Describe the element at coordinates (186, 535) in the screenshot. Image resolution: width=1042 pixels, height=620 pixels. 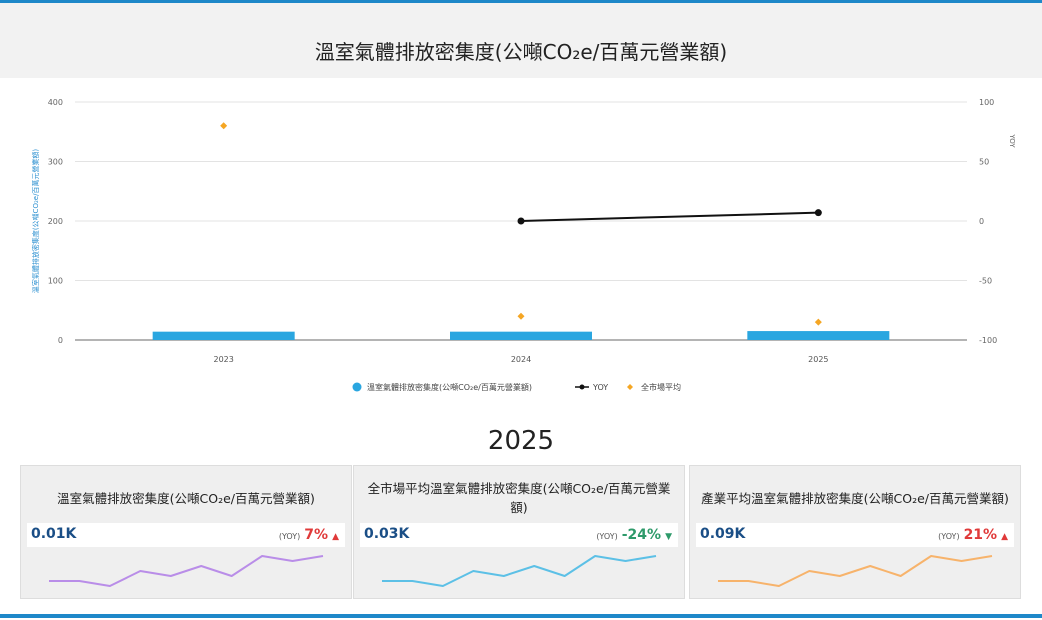
I see `card-value-row: 0.01K (YOY) 7% ▲` at that location.